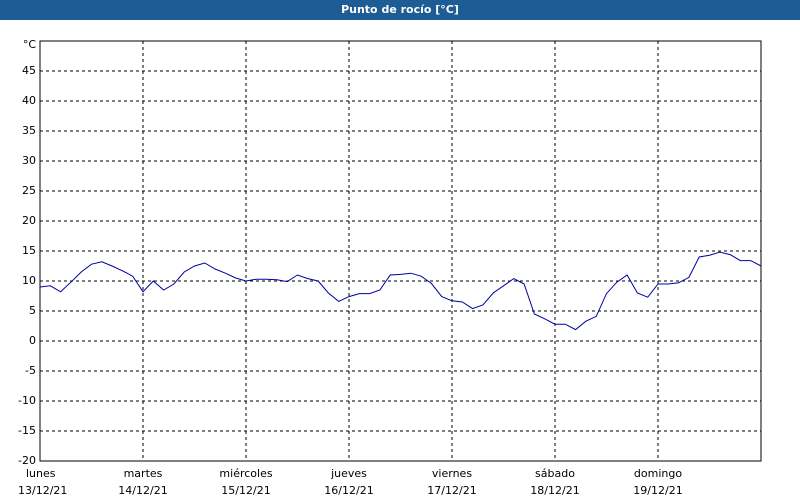 This screenshot has width=800, height=500. Describe the element at coordinates (245, 490) in the screenshot. I see `x-tick-date: 15/12/21` at that location.